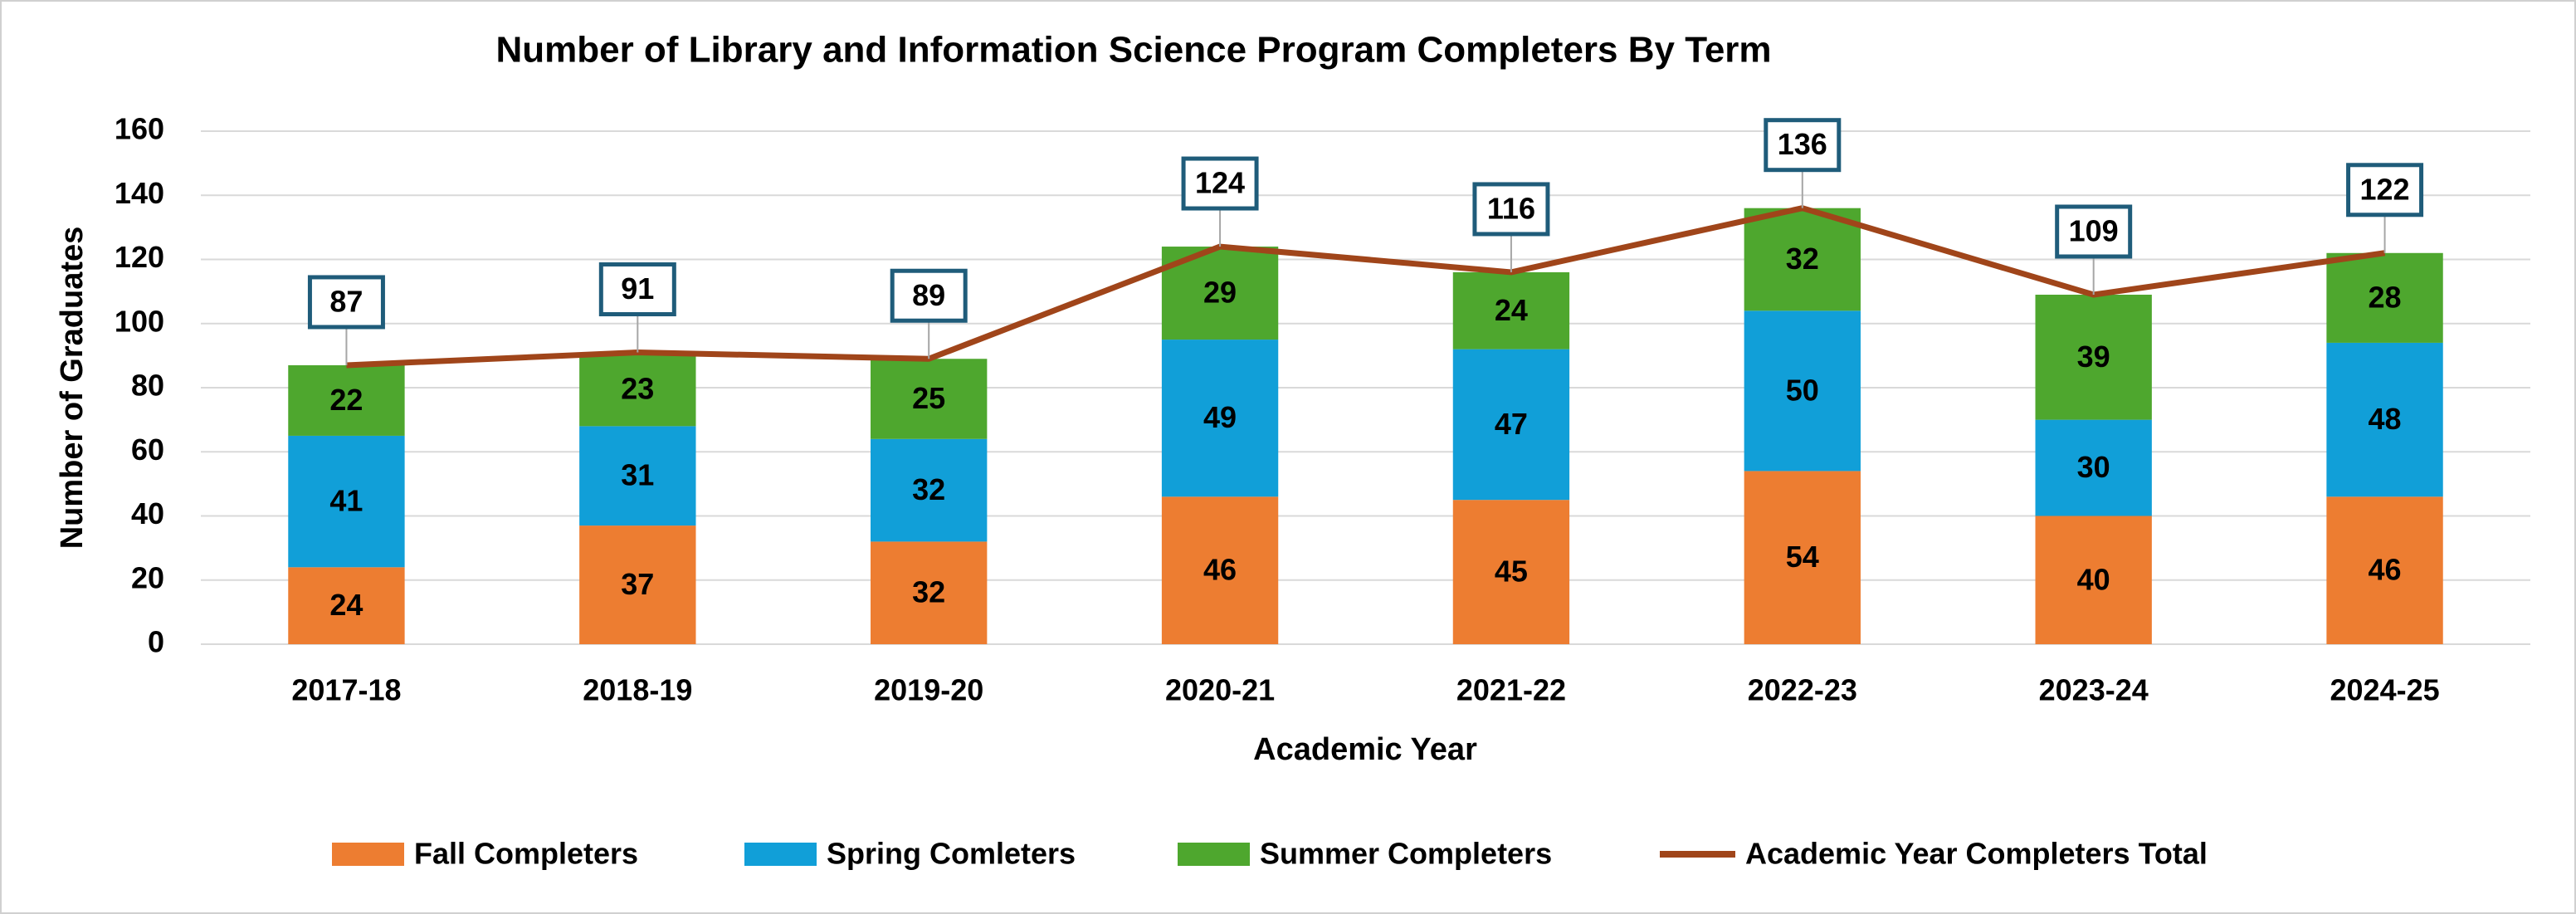 The image size is (2576, 914). Describe the element at coordinates (638, 690) in the screenshot. I see `x-tick-label: 2018-19` at that location.